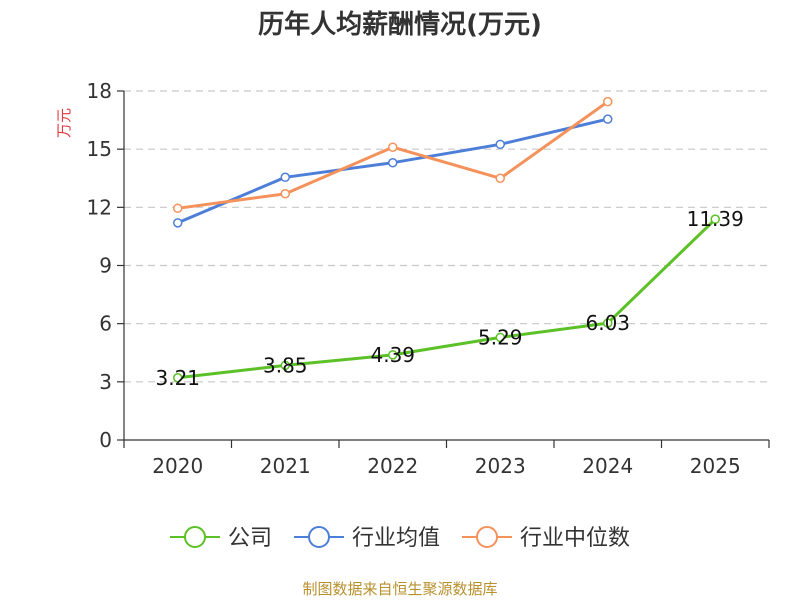 The width and height of the screenshot is (800, 600). What do you see at coordinates (220, 538) in the screenshot?
I see `legend-item-0: 公司` at bounding box center [220, 538].